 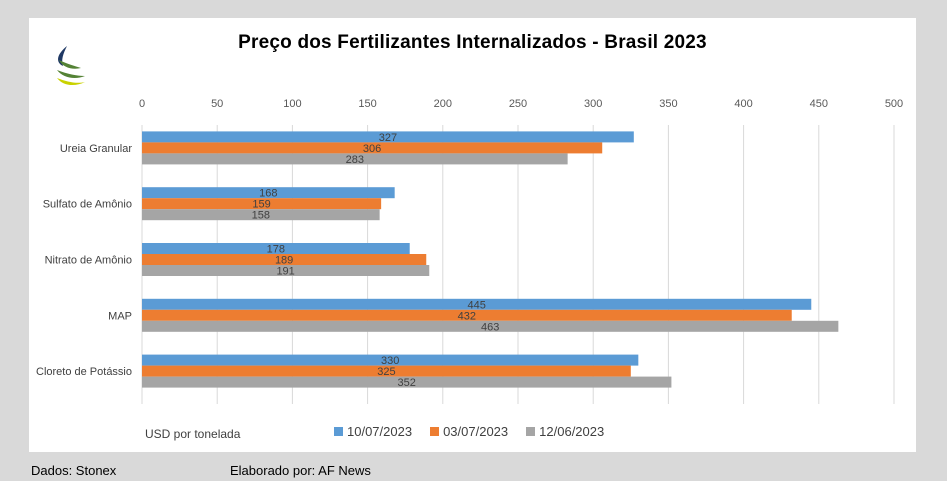 I want to click on x-tick-label: 500, so click(x=894, y=104).